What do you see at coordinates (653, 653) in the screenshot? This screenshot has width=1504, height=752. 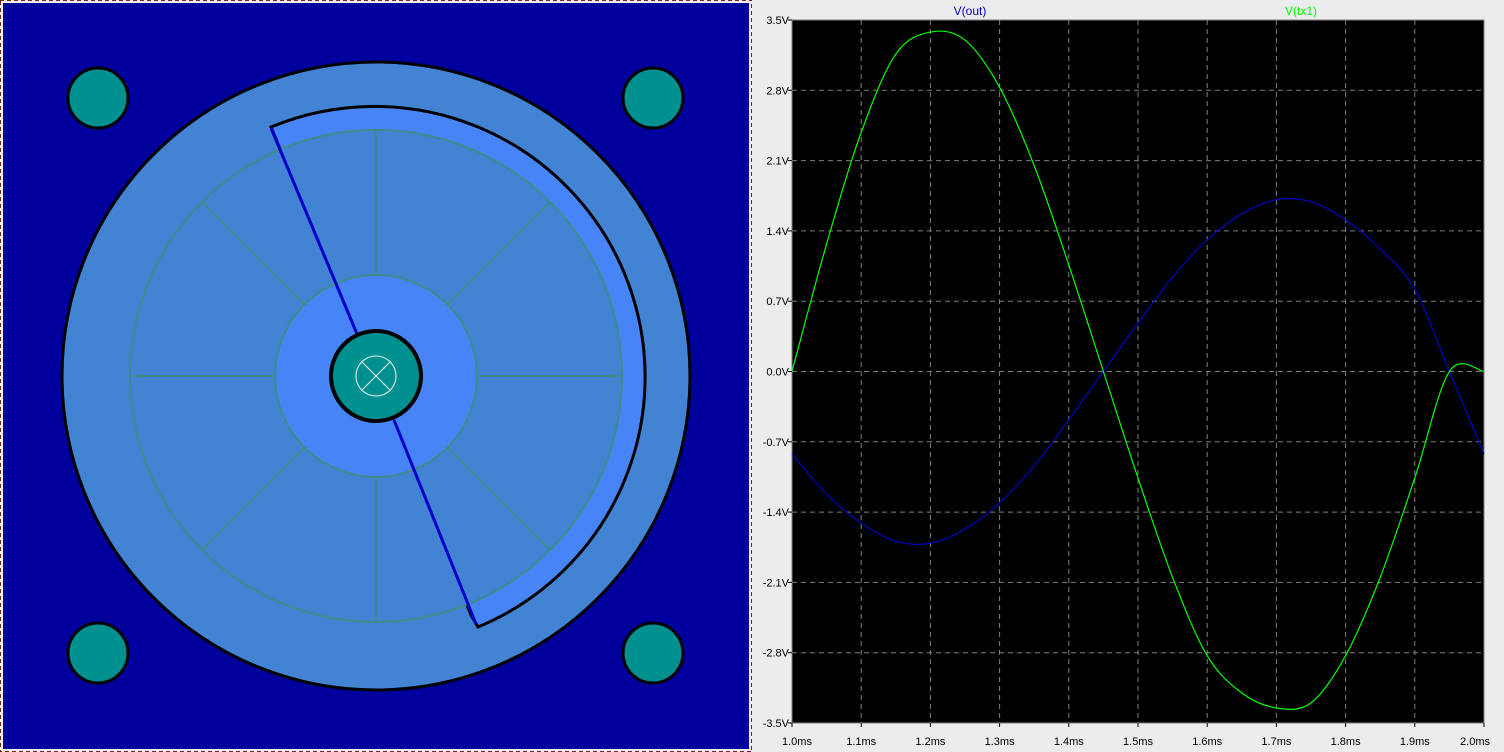 I see `mounting-hole-bottom-right` at bounding box center [653, 653].